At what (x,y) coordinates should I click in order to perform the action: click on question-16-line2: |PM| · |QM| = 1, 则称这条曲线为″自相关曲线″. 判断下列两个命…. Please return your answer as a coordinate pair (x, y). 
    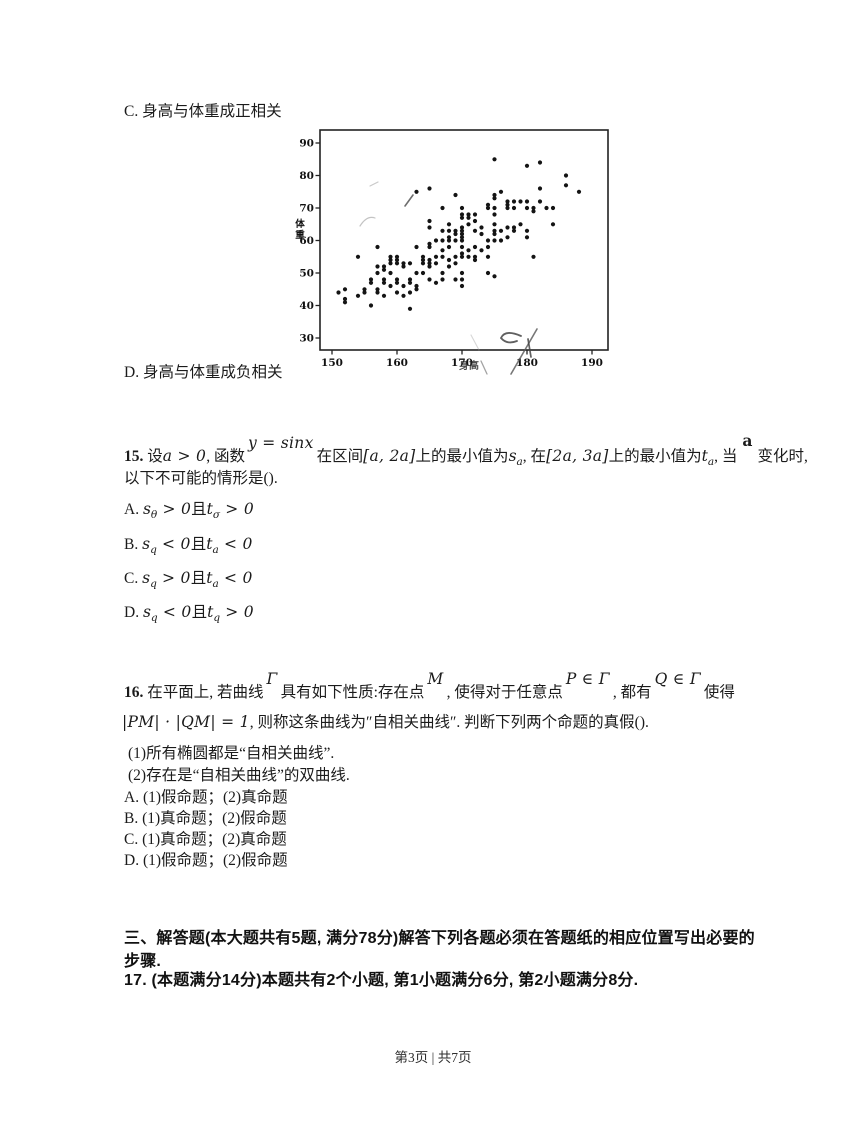
    Looking at the image, I should click on (385, 722).